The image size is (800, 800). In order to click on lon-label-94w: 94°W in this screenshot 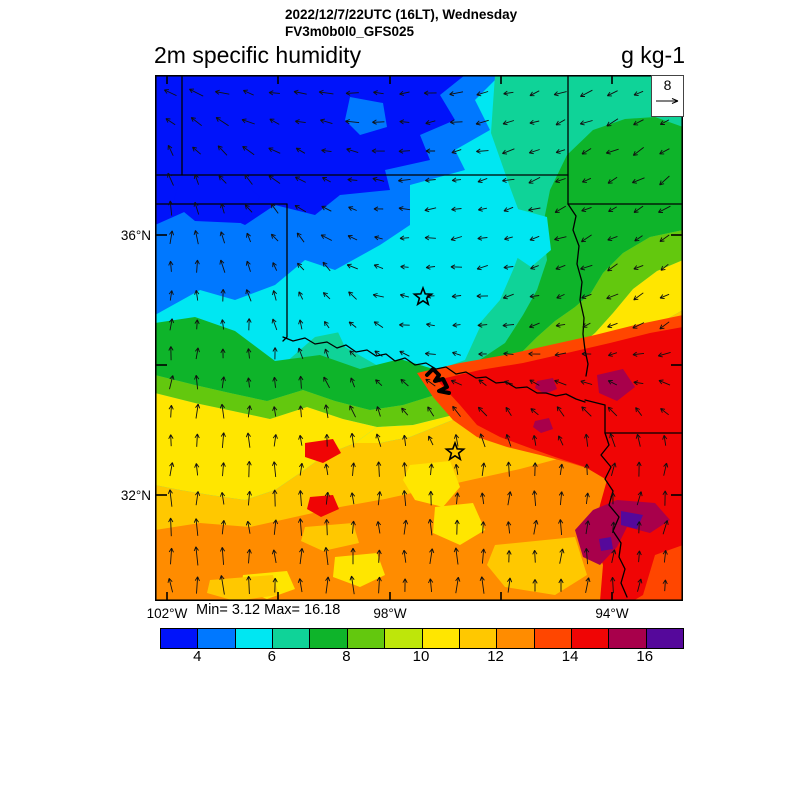, I will do `click(612, 613)`.